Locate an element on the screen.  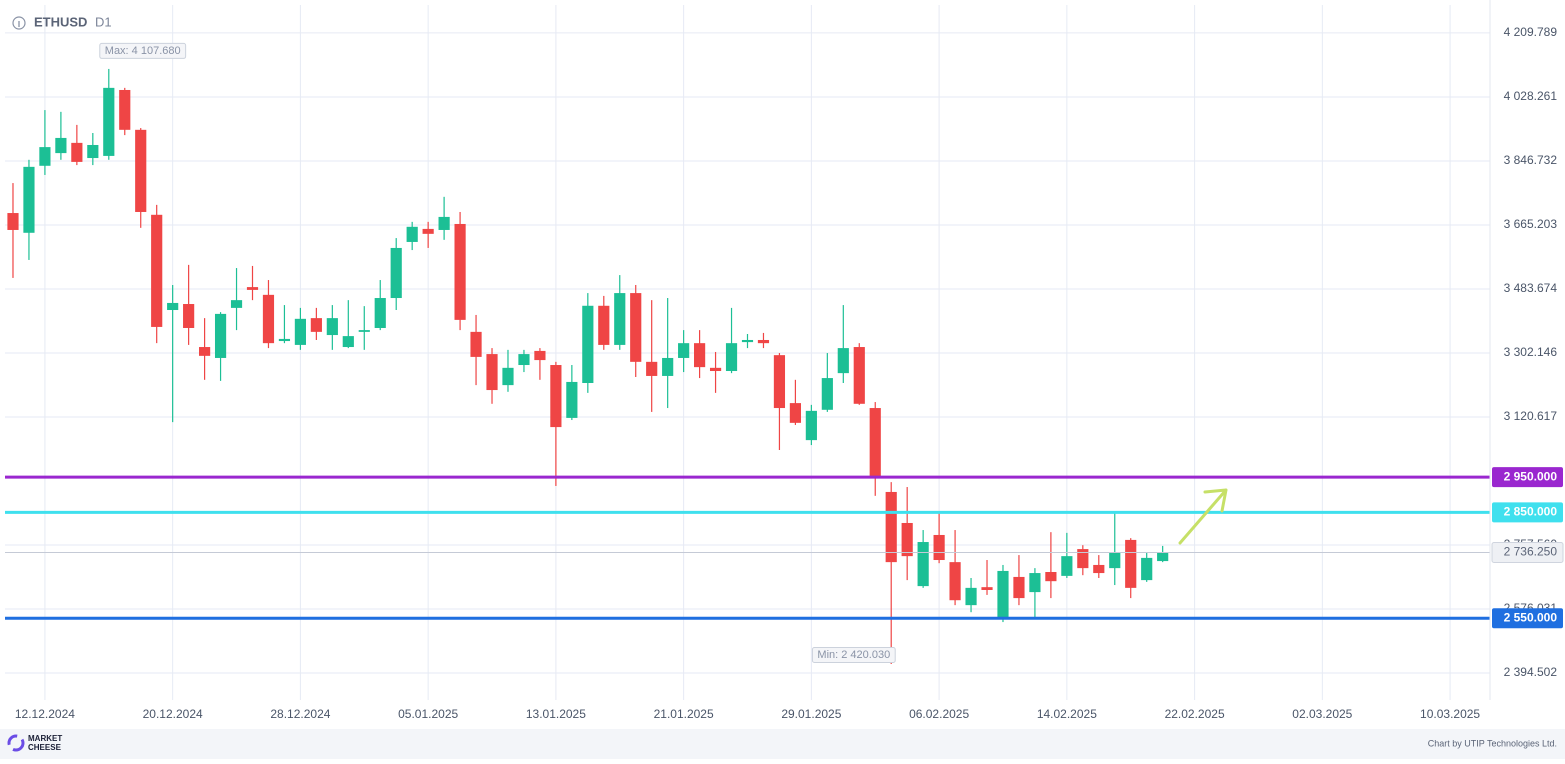
arrow is located at coordinates (1203, 516).